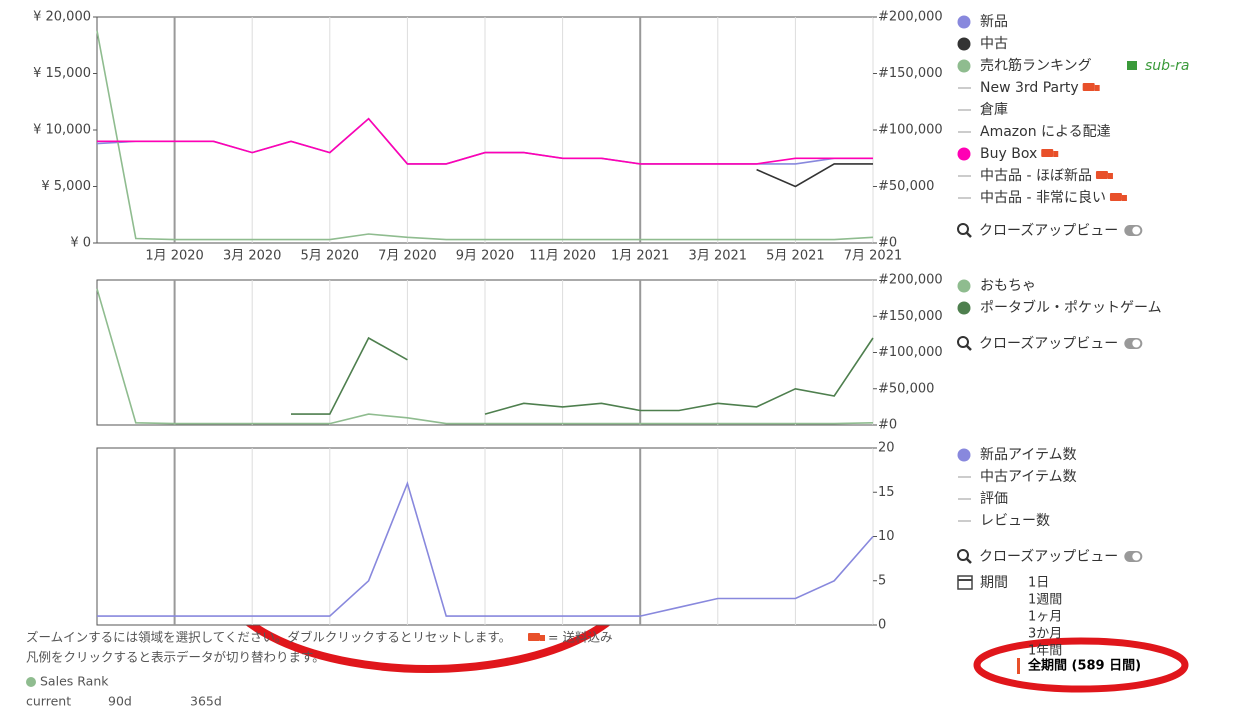 Image resolution: width=1239 pixels, height=710 pixels. I want to click on legend-label: 中古, so click(994, 44).